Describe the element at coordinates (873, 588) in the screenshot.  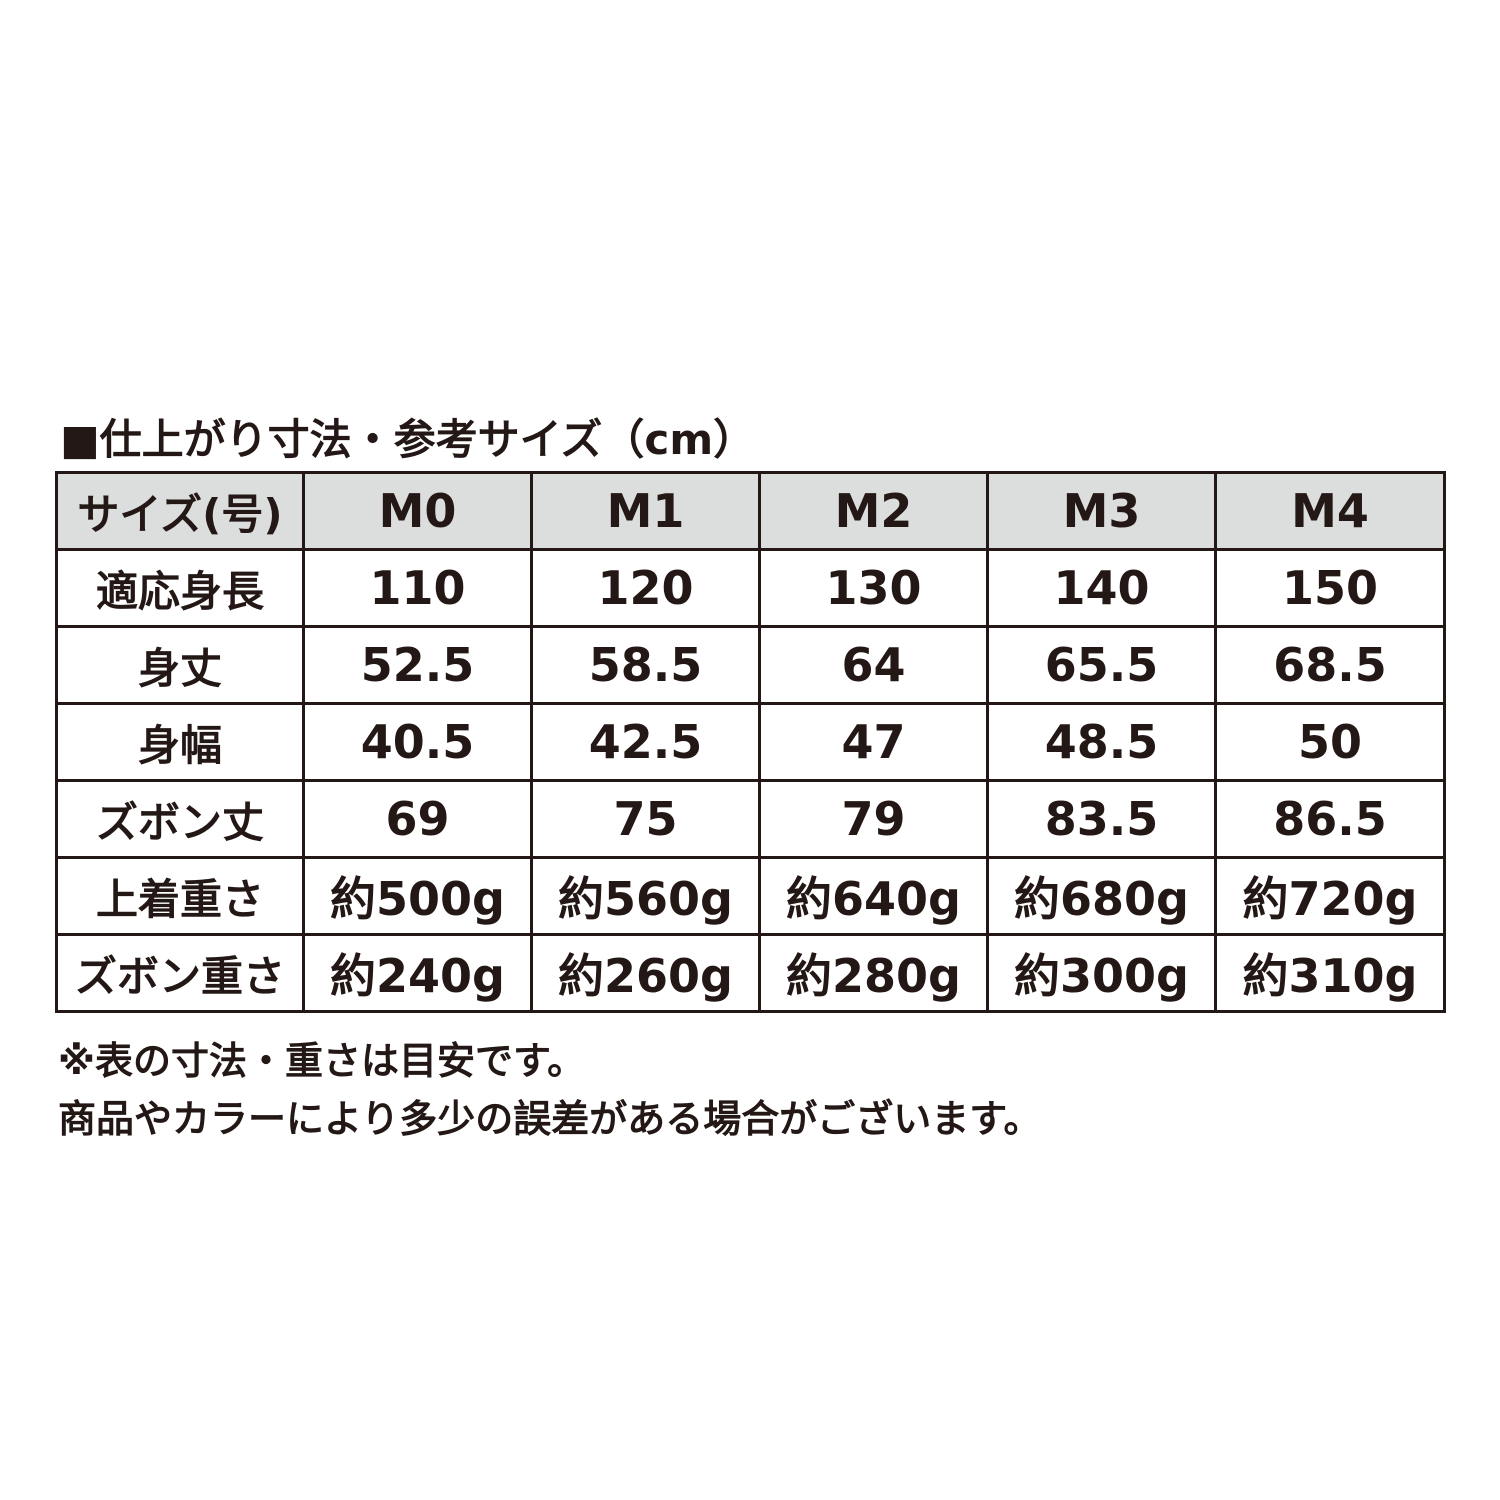
I see `table-cell: 130` at that location.